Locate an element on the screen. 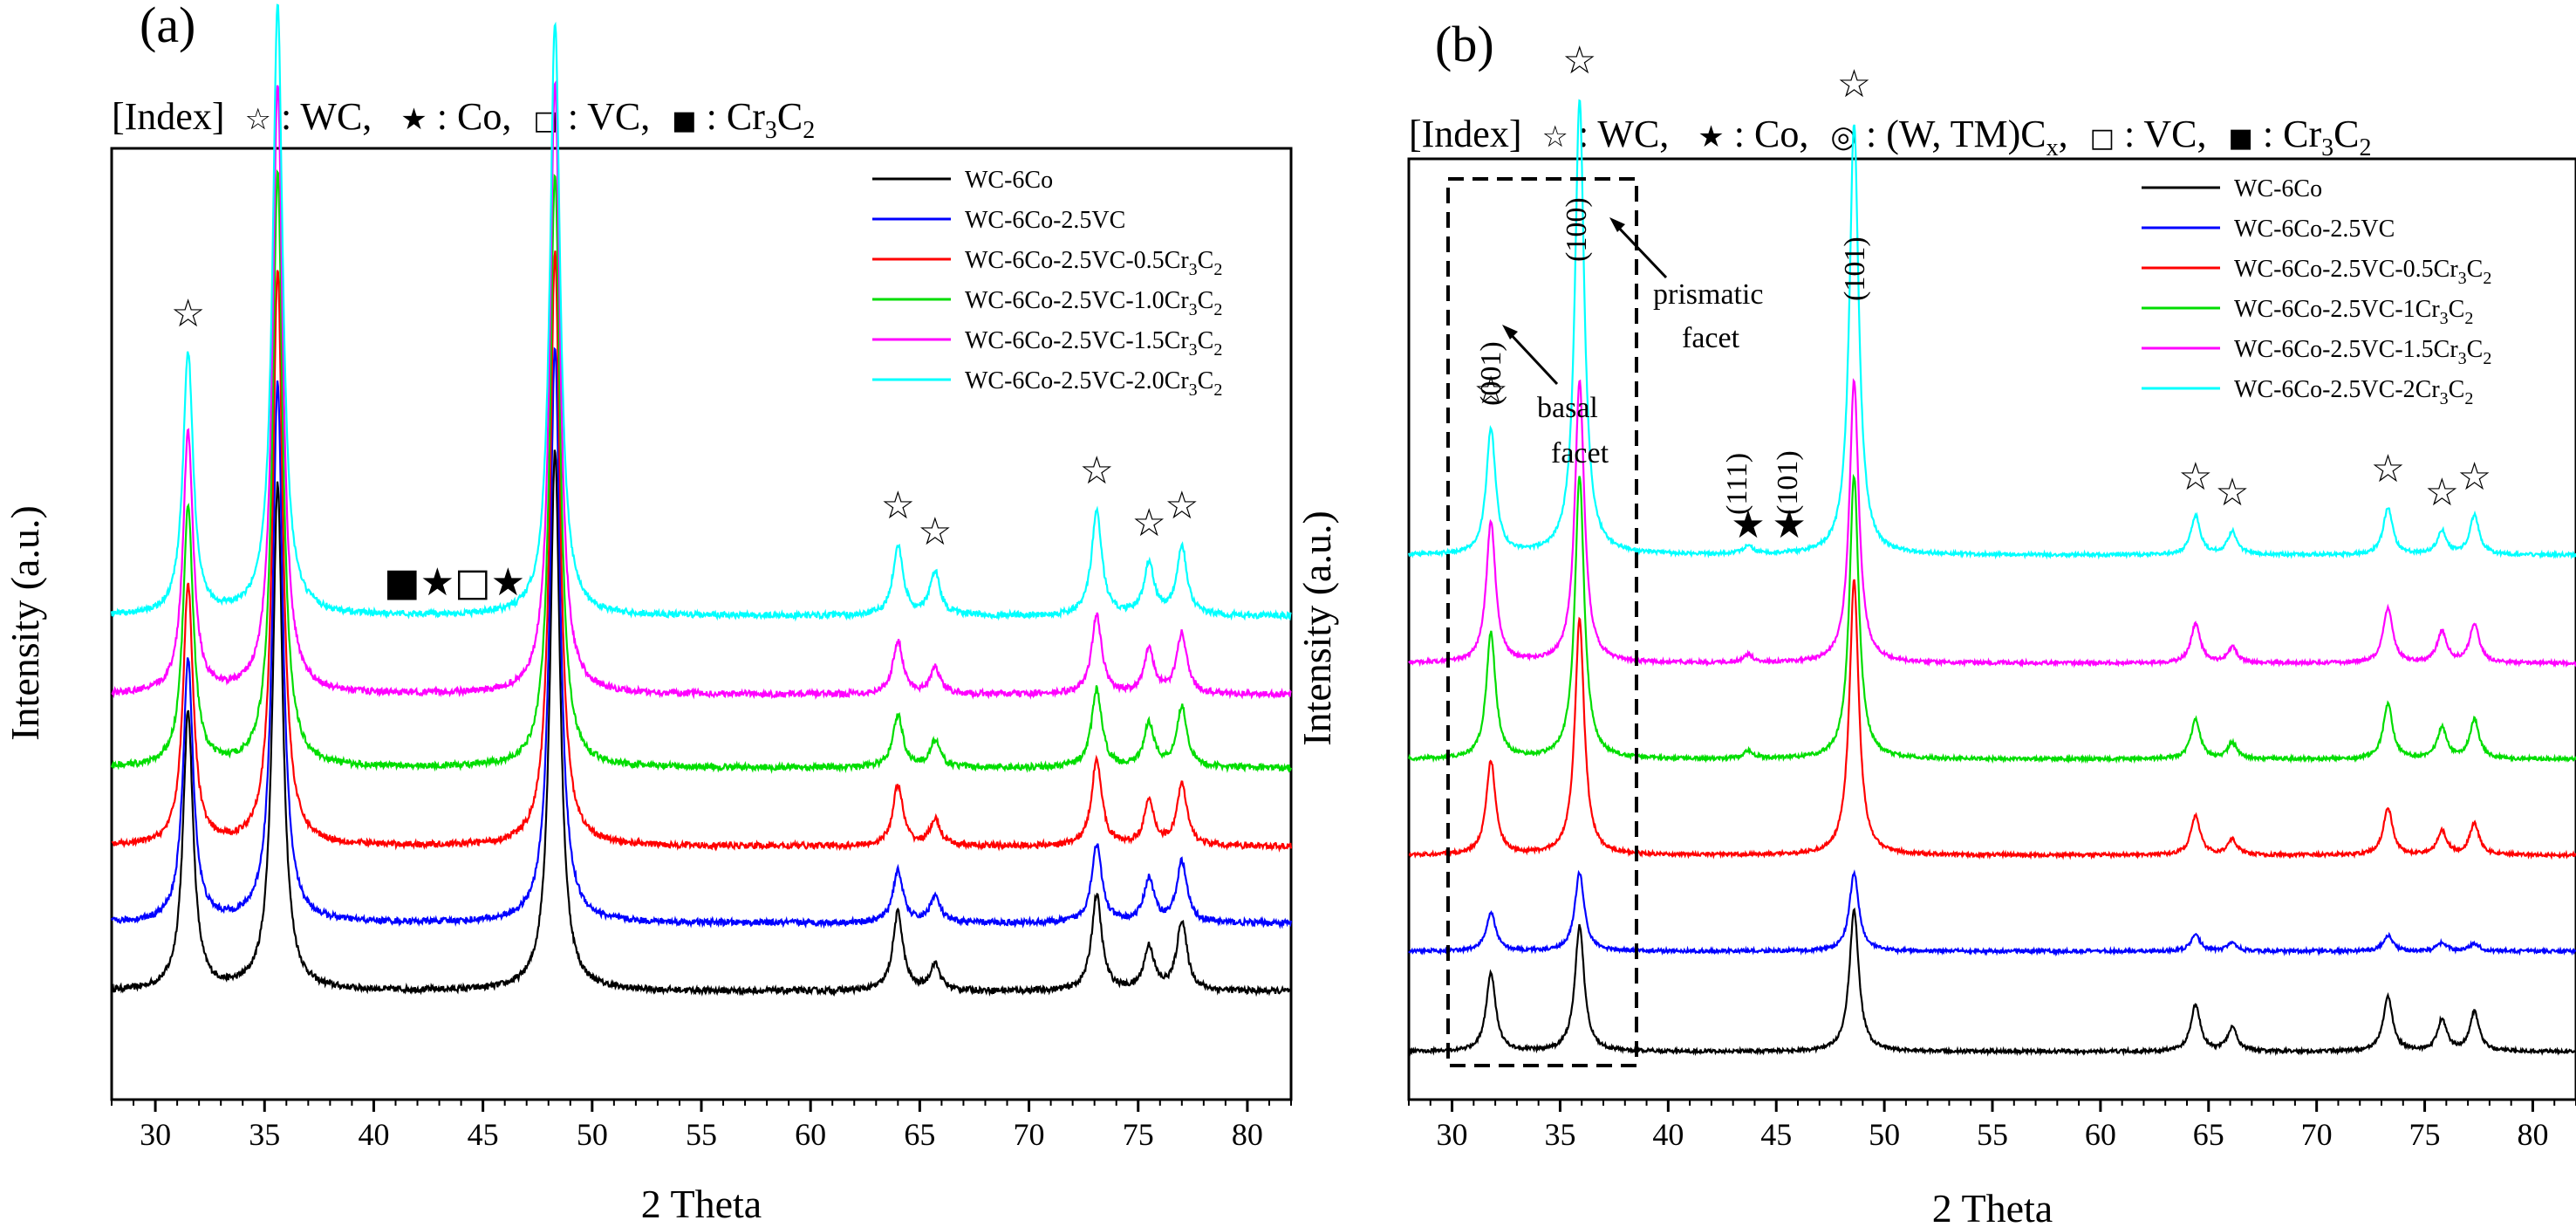 This screenshot has height=1227, width=2576. panel-a-x-axis-title: 2 Theta is located at coordinates (701, 1204).